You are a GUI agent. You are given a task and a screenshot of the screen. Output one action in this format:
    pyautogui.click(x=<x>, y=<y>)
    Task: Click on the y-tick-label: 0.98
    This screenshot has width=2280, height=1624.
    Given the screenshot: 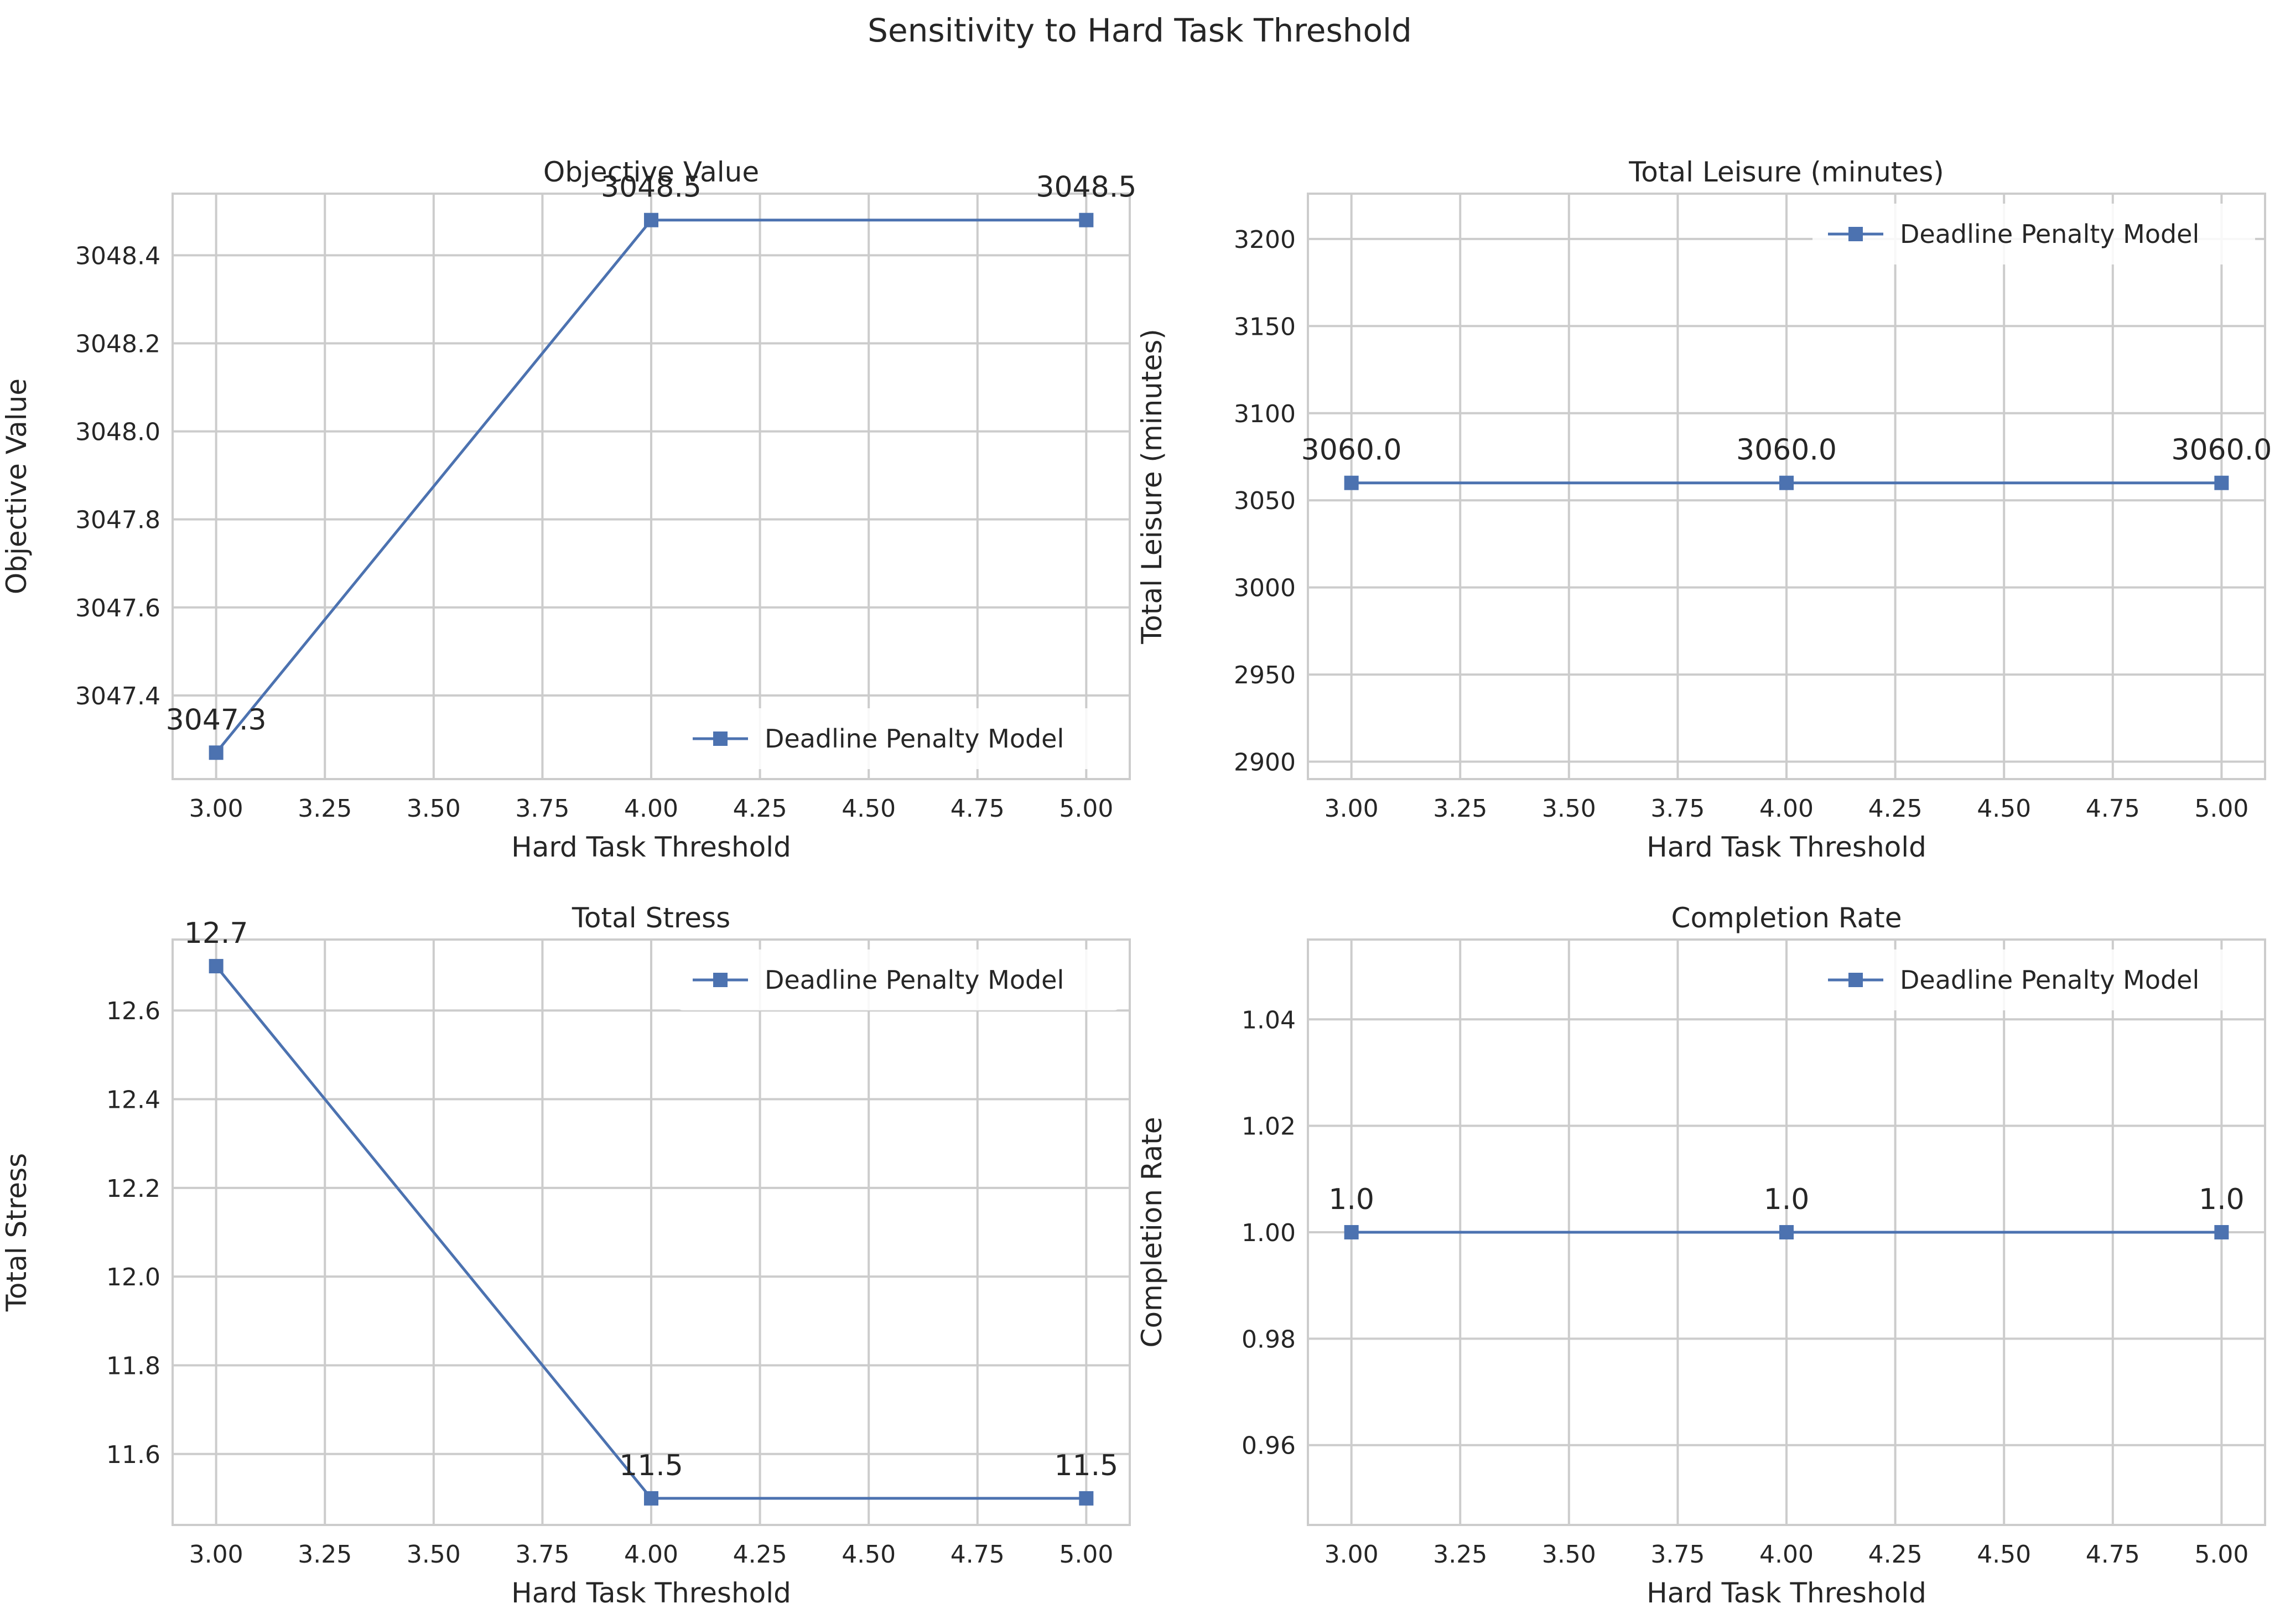 What is the action you would take?
    pyautogui.click(x=1269, y=1339)
    